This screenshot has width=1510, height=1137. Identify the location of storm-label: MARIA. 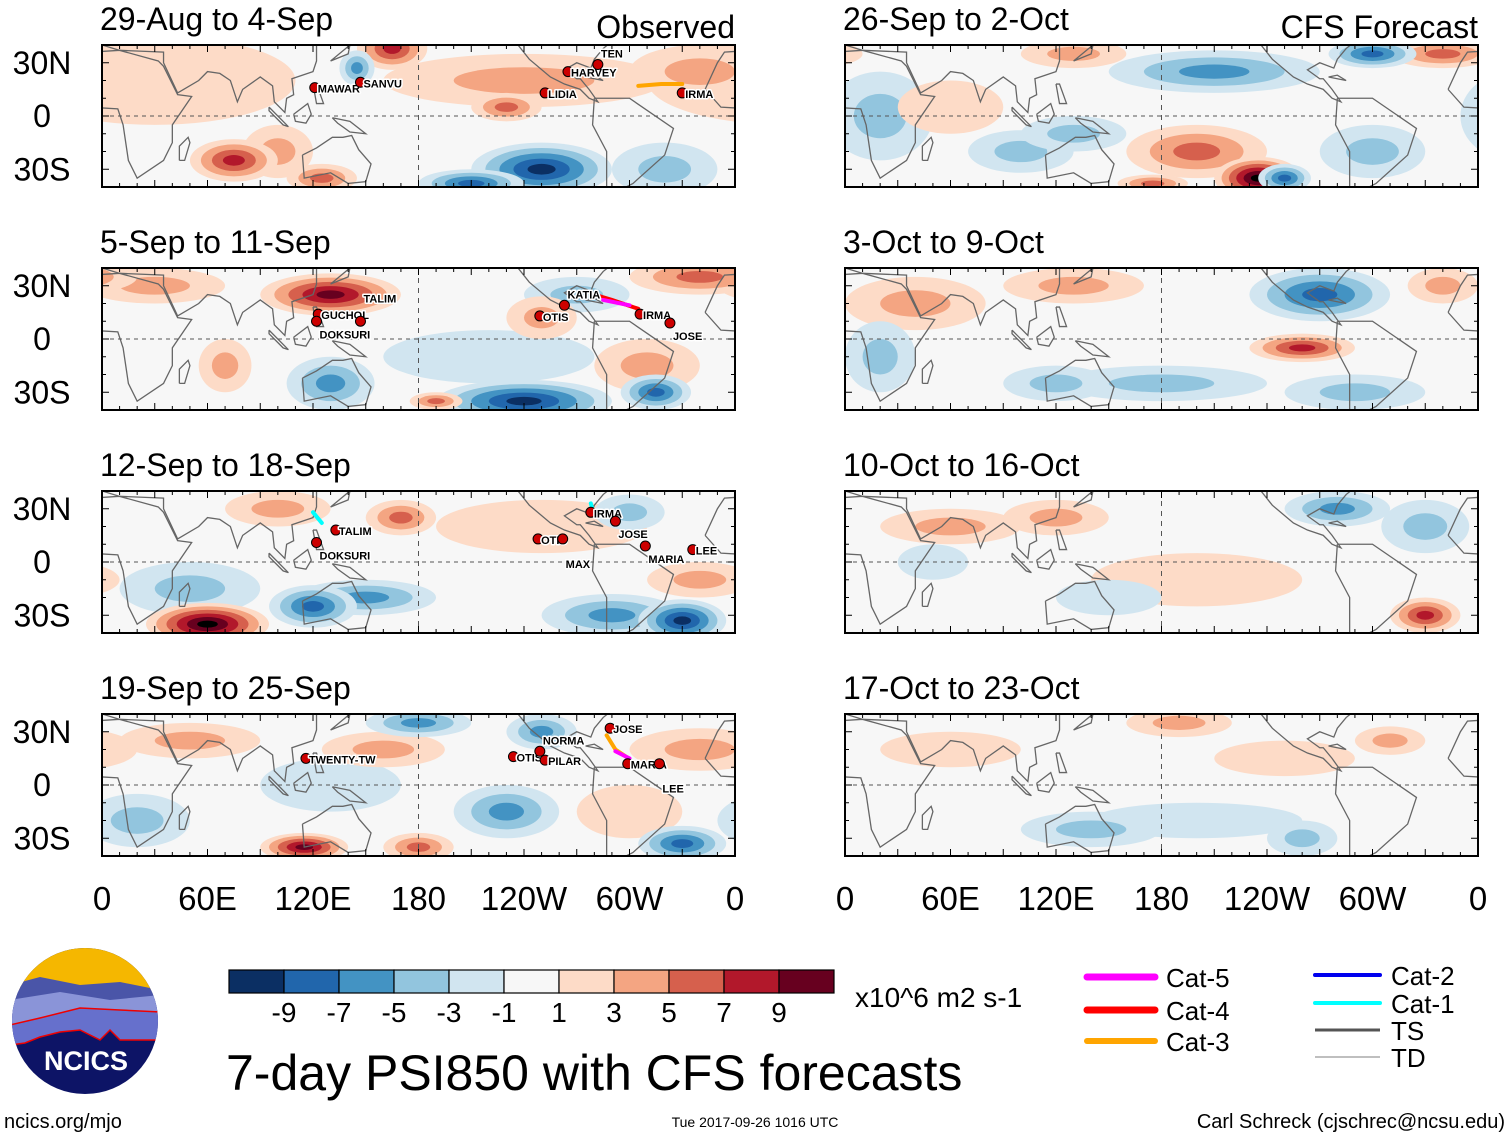
(666, 560).